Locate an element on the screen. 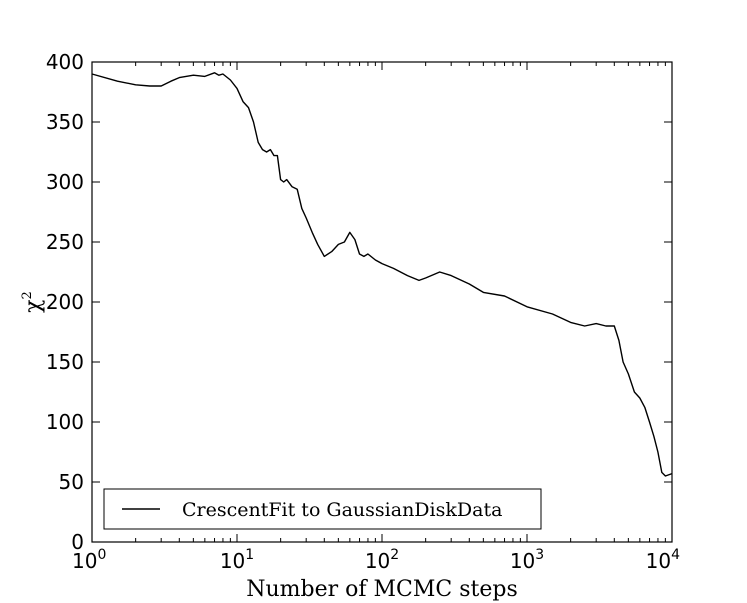 This screenshot has height=603, width=747. x-tick-label: 10⁴ is located at coordinates (663, 560).